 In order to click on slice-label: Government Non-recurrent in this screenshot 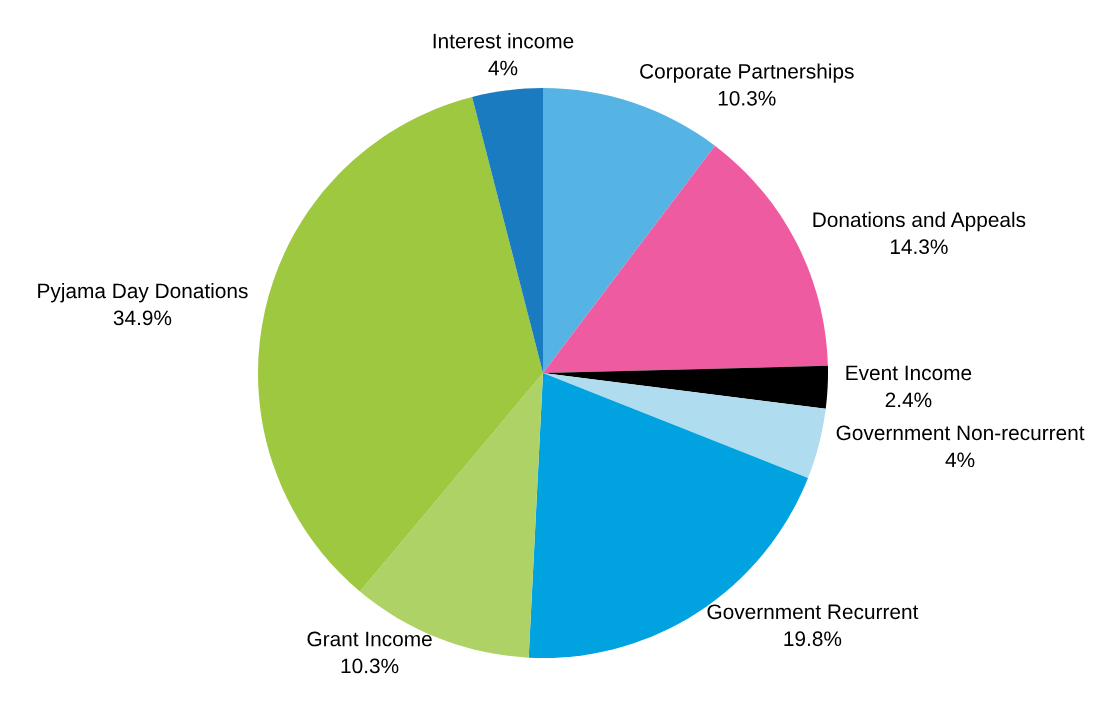, I will do `click(960, 433)`.